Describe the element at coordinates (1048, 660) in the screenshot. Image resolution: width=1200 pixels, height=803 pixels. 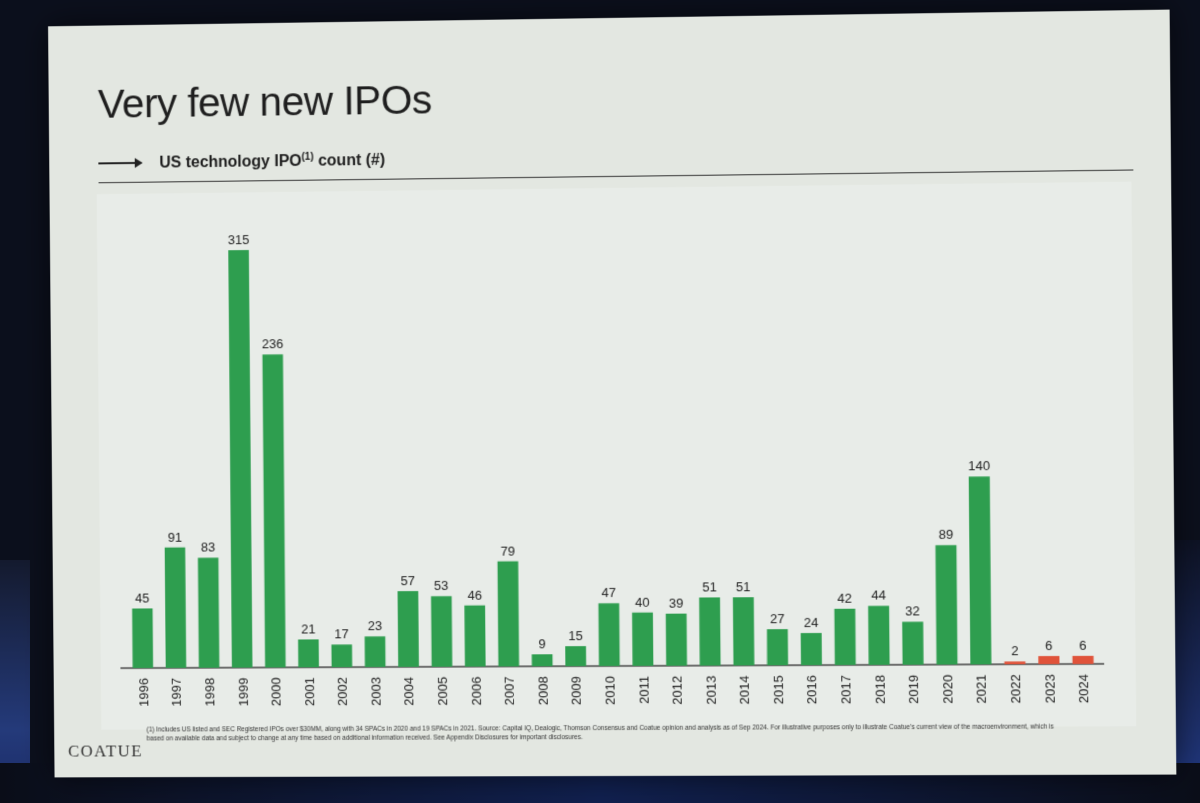
I see `bar-2023` at that location.